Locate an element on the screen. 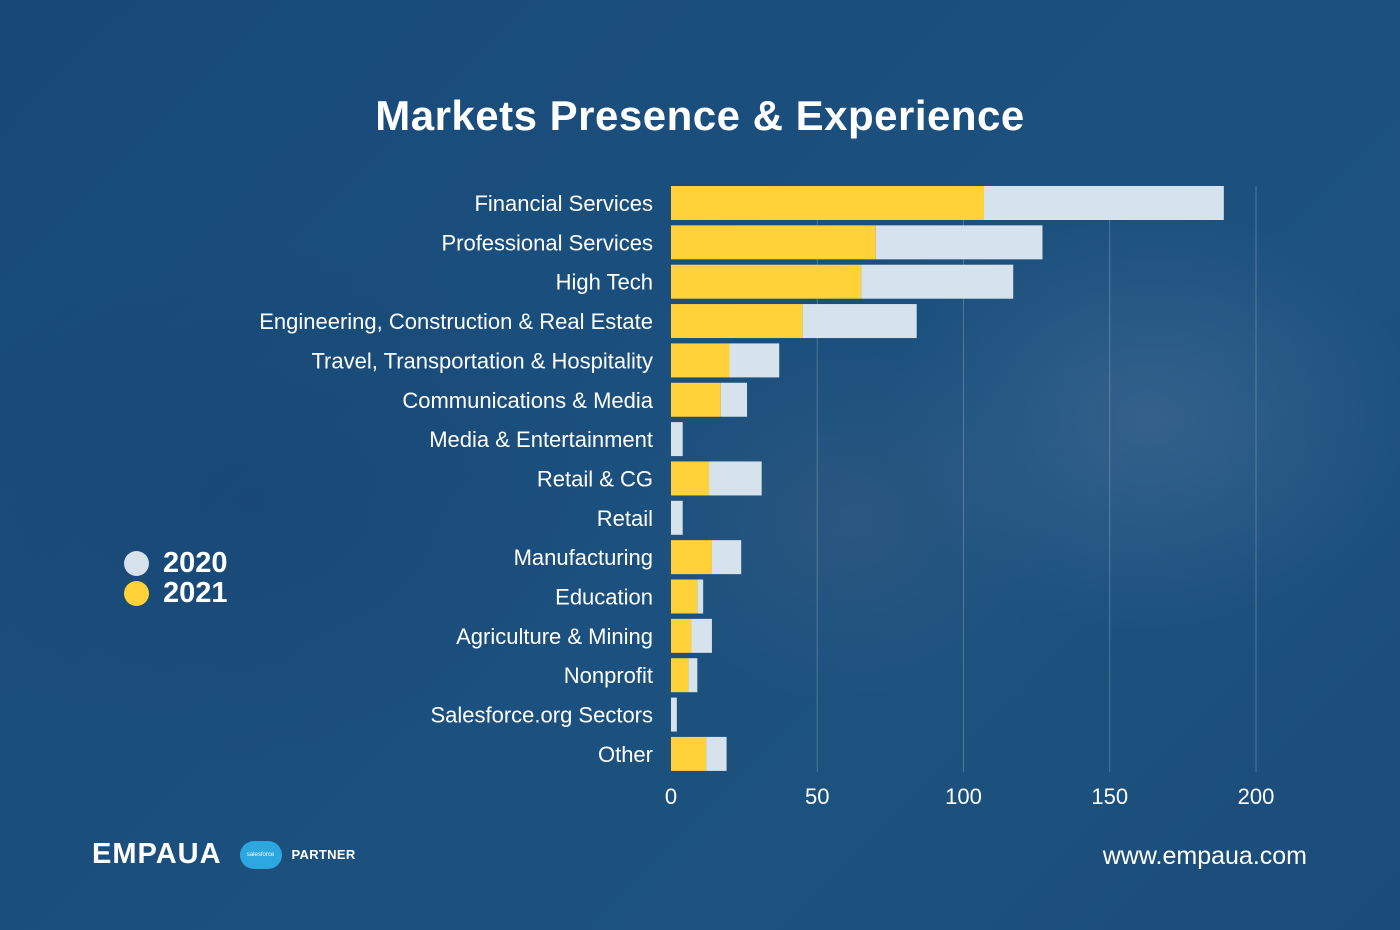 The image size is (1400, 930). bar-other-2021 is located at coordinates (689, 753).